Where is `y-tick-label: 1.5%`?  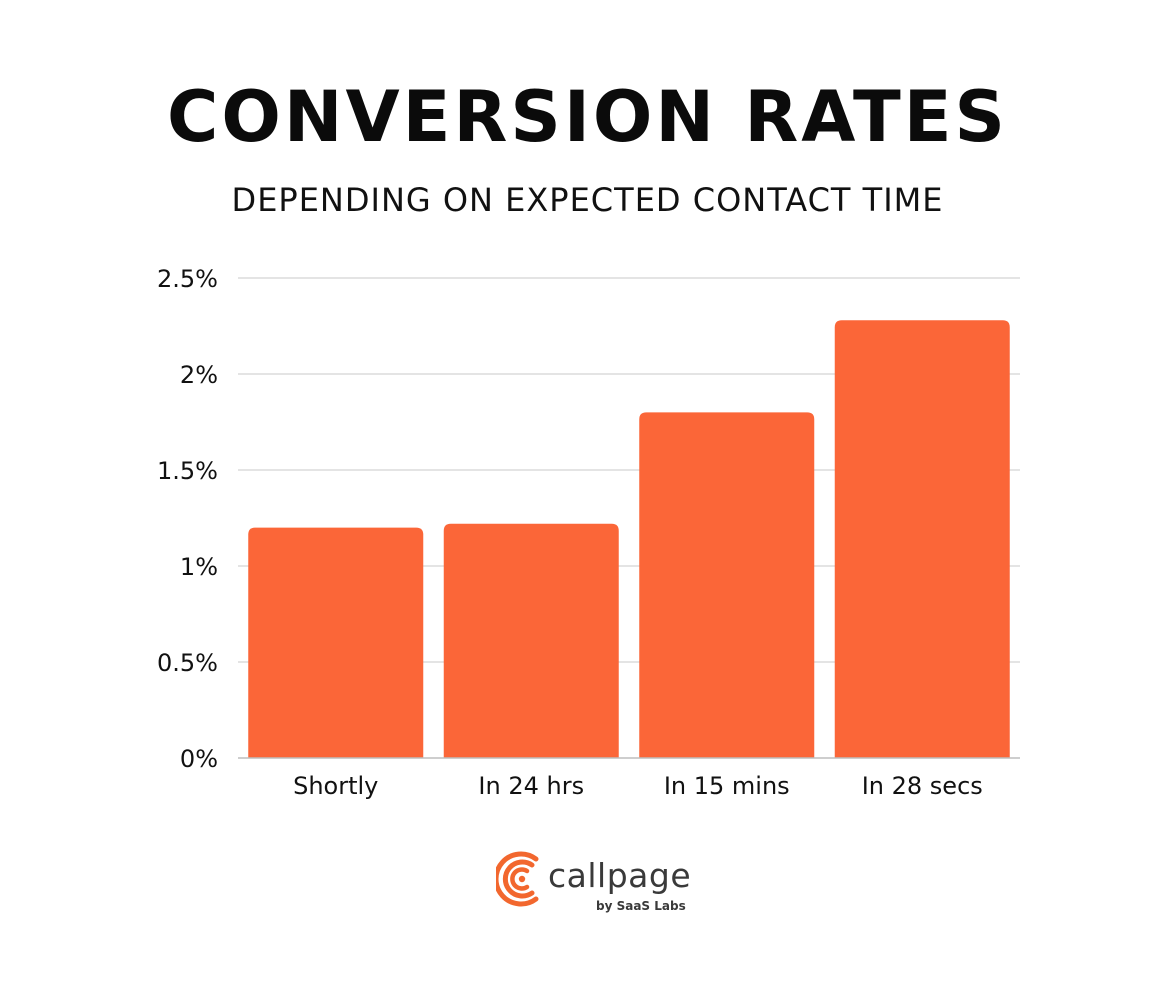 y-tick-label: 1.5% is located at coordinates (187, 471).